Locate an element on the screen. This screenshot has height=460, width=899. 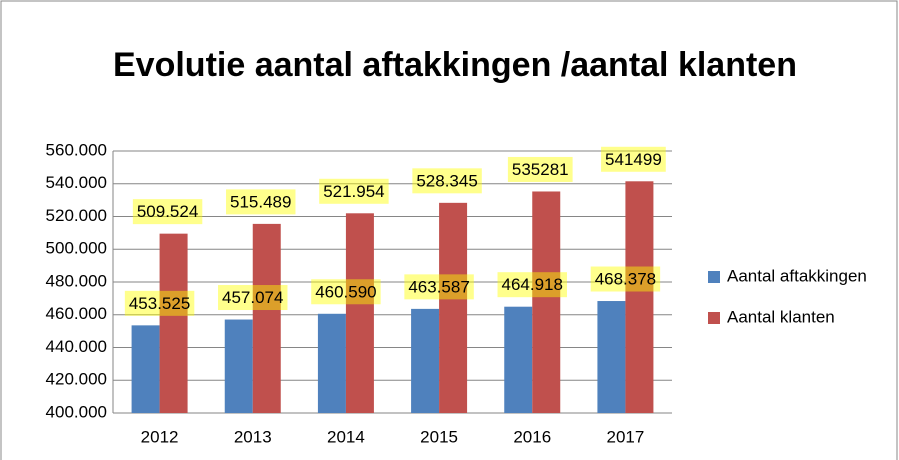
data-label: 528.345 is located at coordinates (446, 180).